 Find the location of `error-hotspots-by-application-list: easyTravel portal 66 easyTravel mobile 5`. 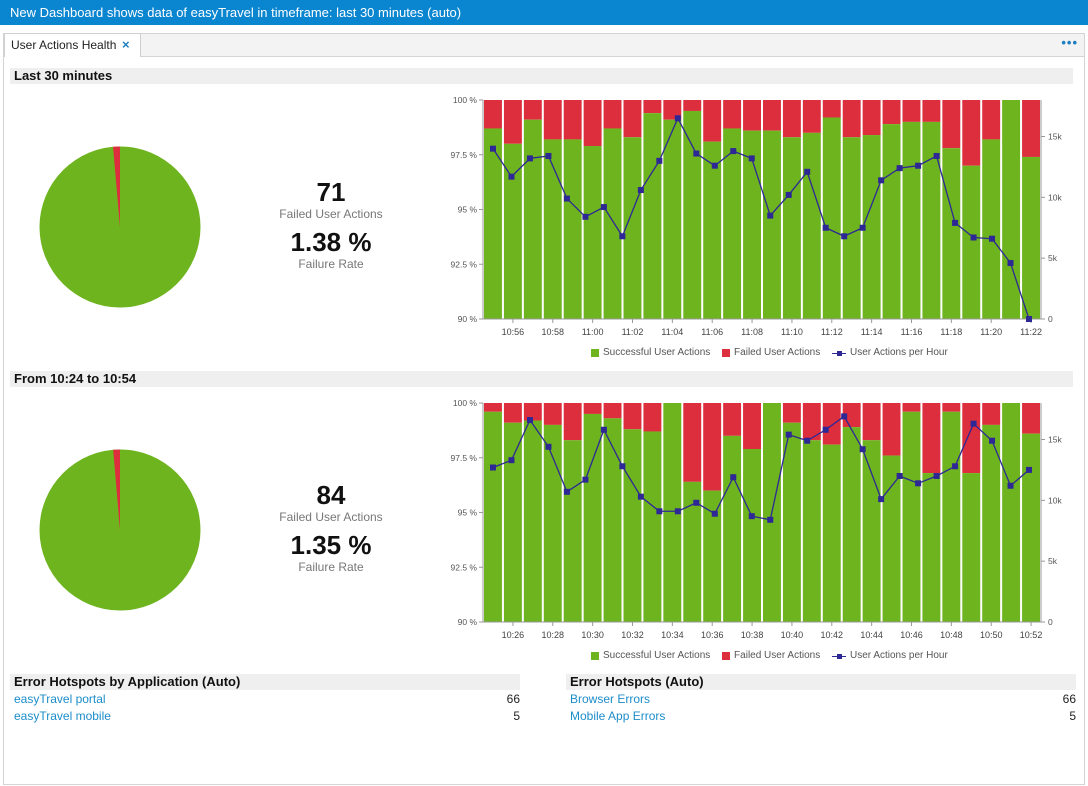

error-hotspots-by-application-list: easyTravel portal 66 easyTravel mobile 5 is located at coordinates (267, 708).